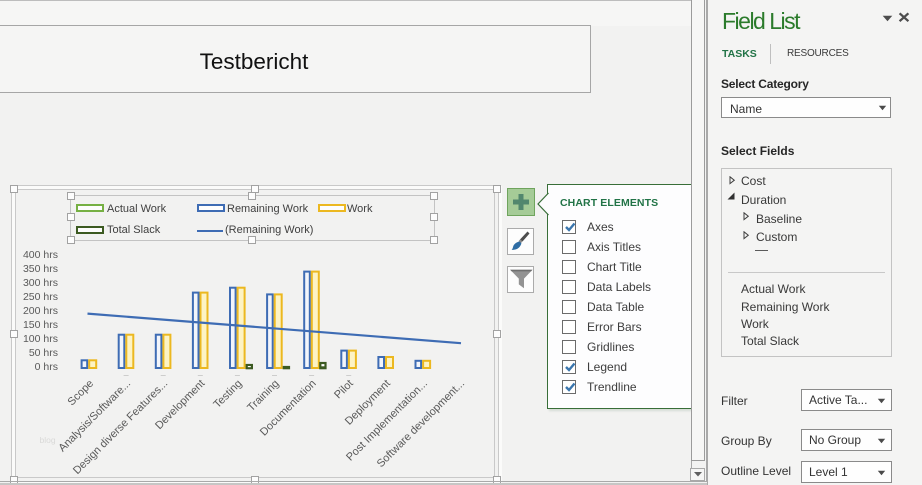 The height and width of the screenshot is (485, 922). What do you see at coordinates (43, 353) in the screenshot?
I see `svg-text: 50 hrs` at bounding box center [43, 353].